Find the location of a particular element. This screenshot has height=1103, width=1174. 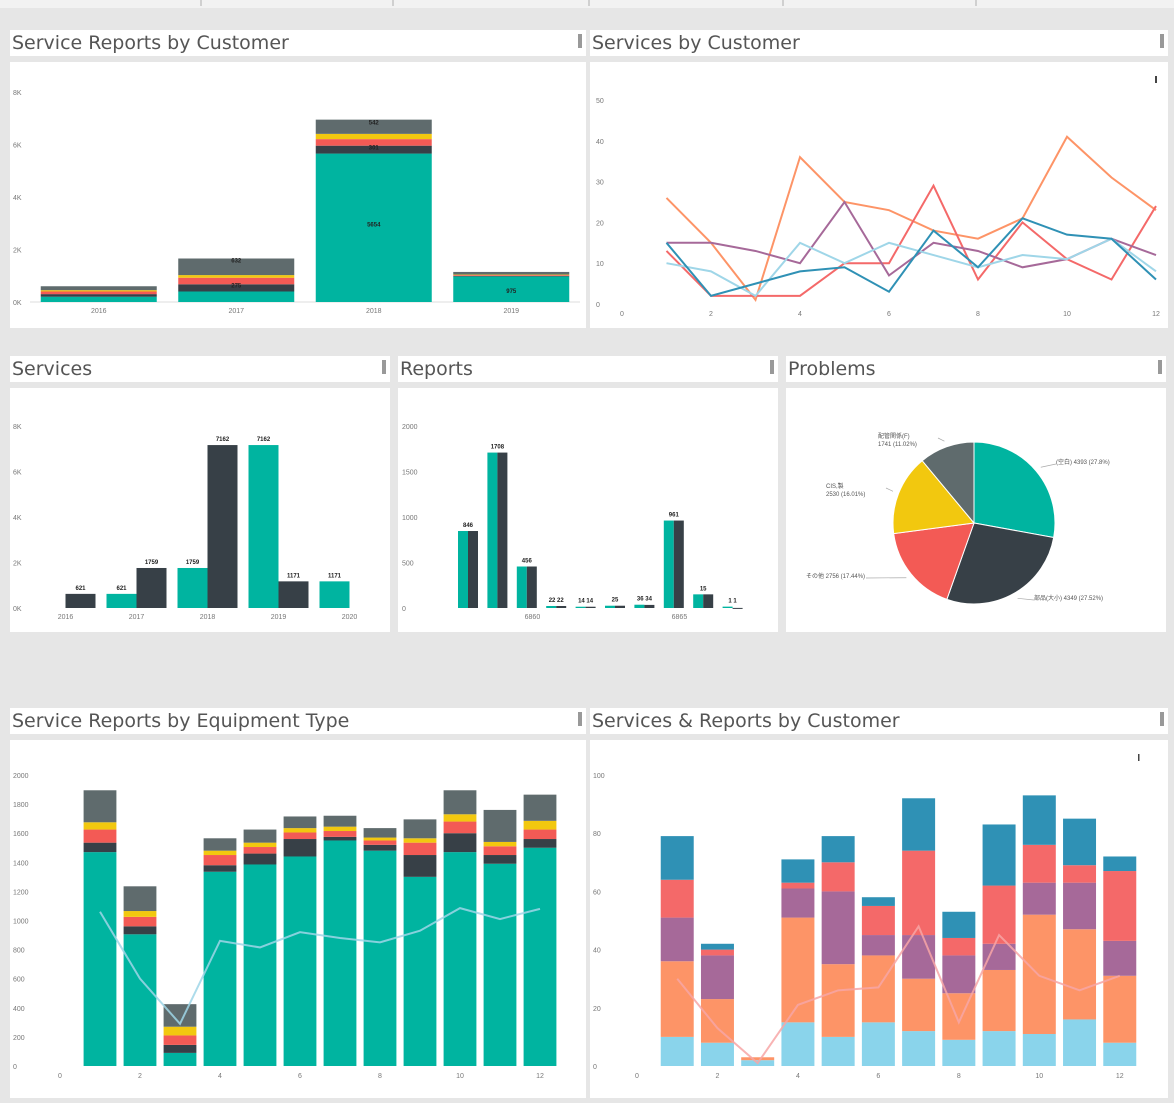

y-tick-label: 80 is located at coordinates (597, 834).